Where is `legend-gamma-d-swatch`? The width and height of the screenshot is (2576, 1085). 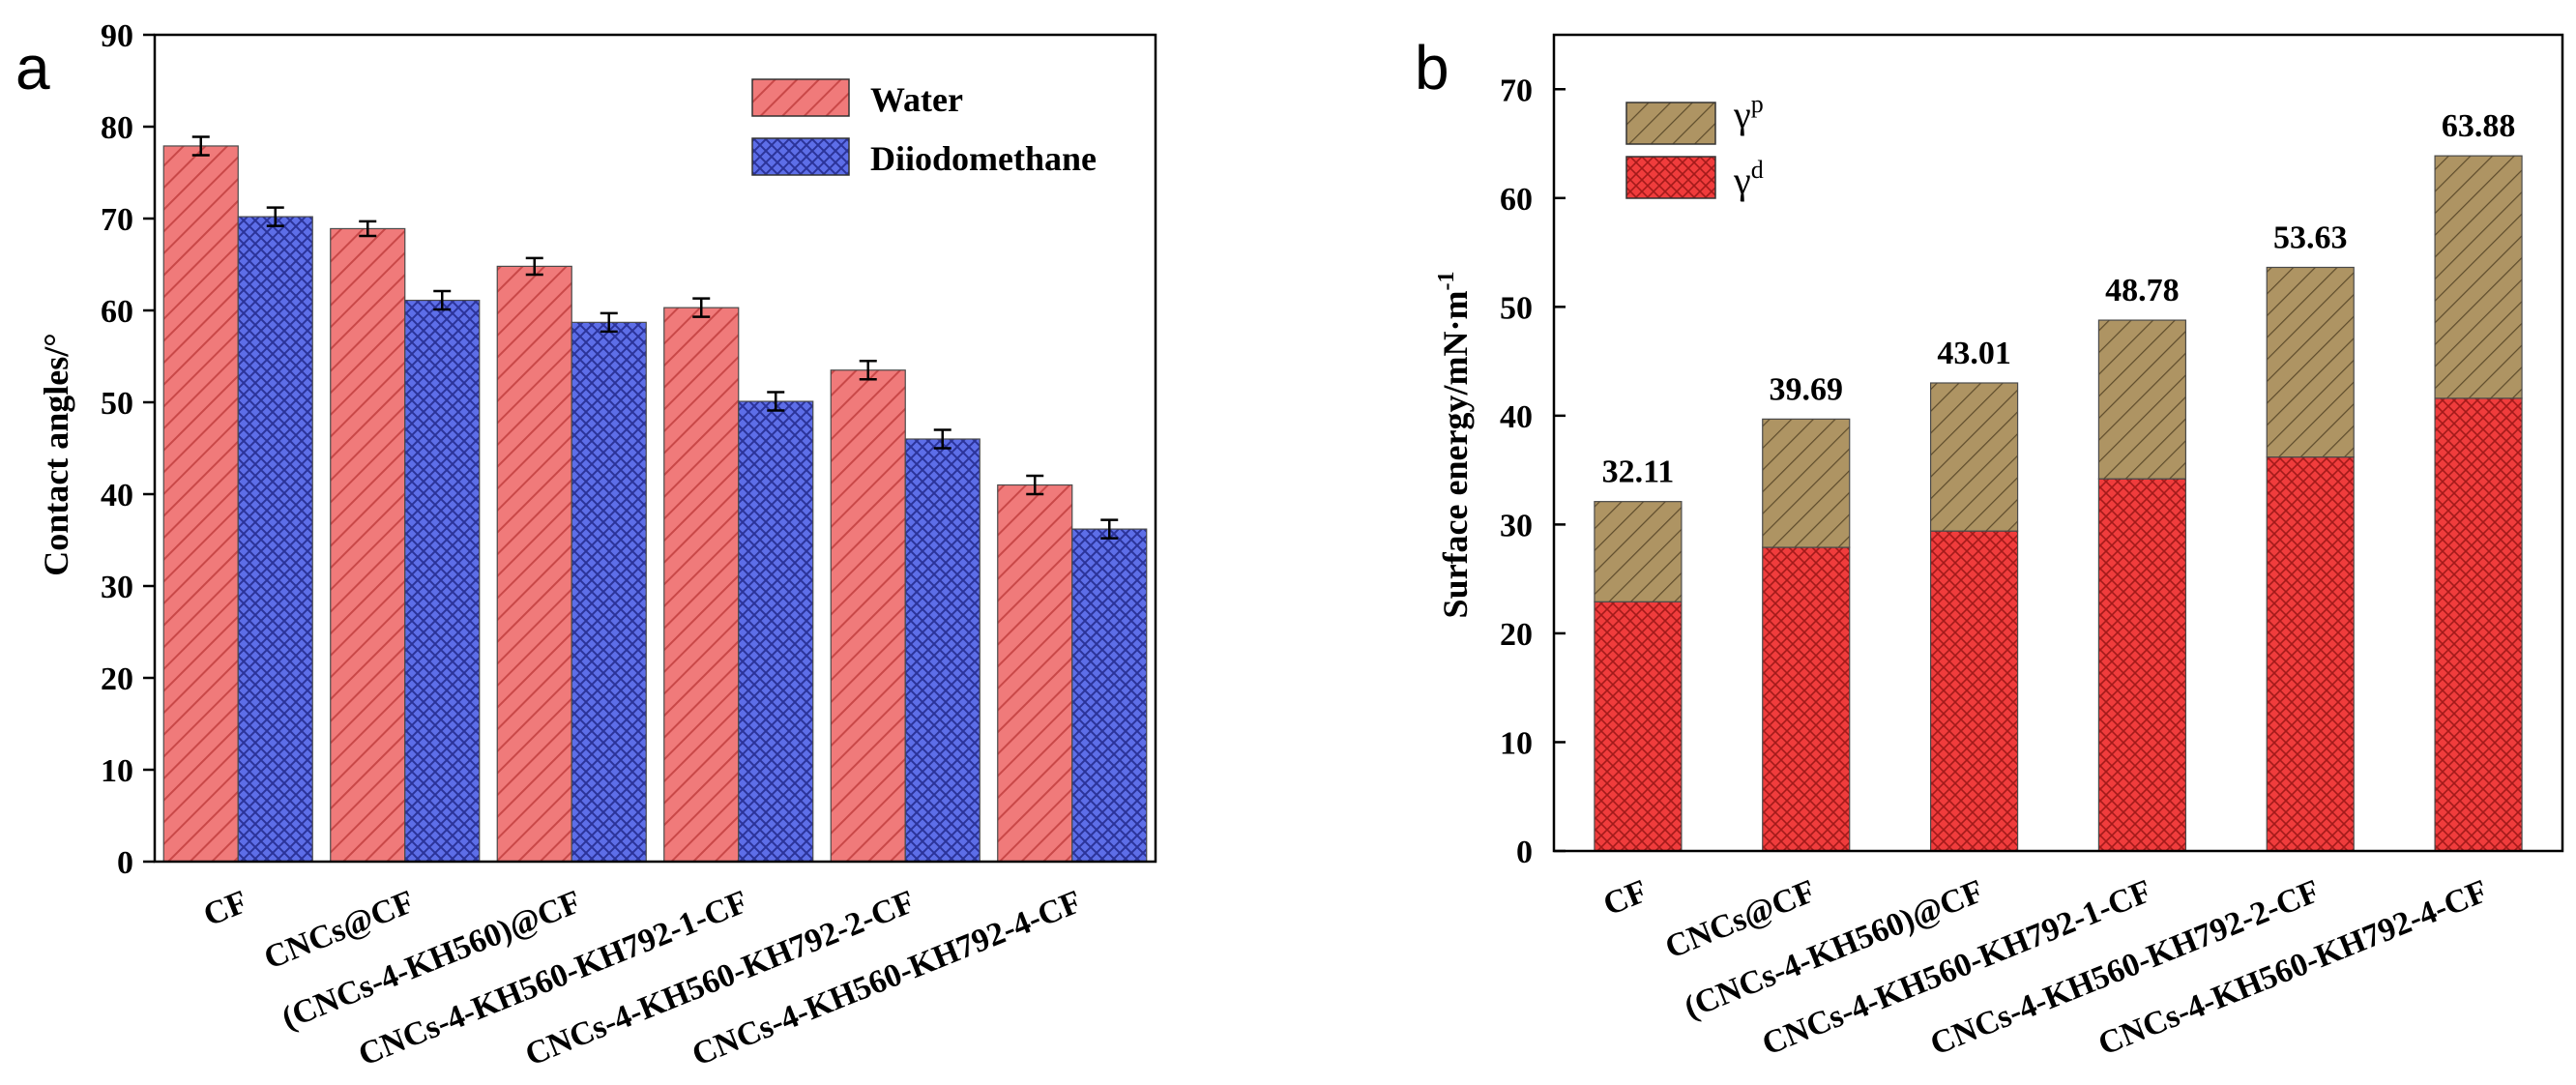
legend-gamma-d-swatch is located at coordinates (1670, 178).